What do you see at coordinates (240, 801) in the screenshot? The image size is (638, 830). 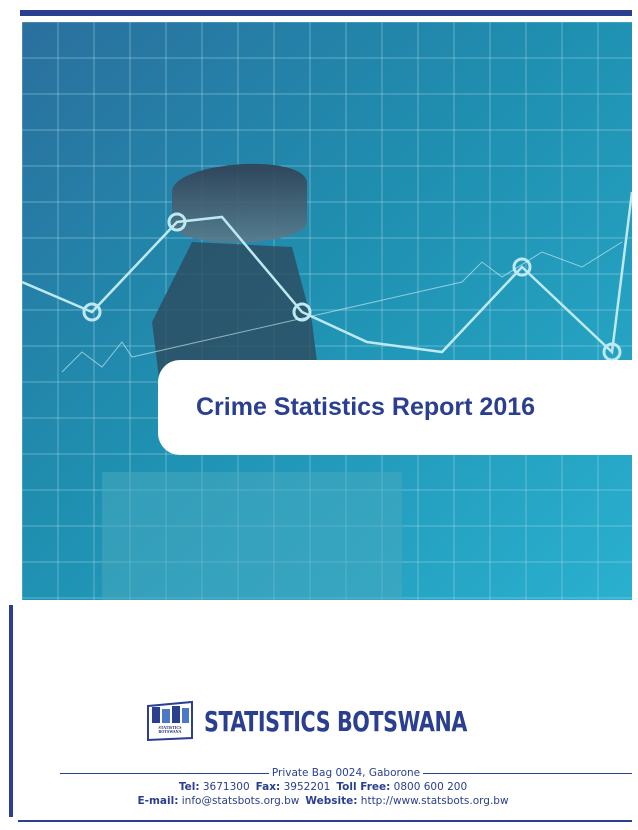 I see `contact-value: info@statsbots.org.bw` at bounding box center [240, 801].